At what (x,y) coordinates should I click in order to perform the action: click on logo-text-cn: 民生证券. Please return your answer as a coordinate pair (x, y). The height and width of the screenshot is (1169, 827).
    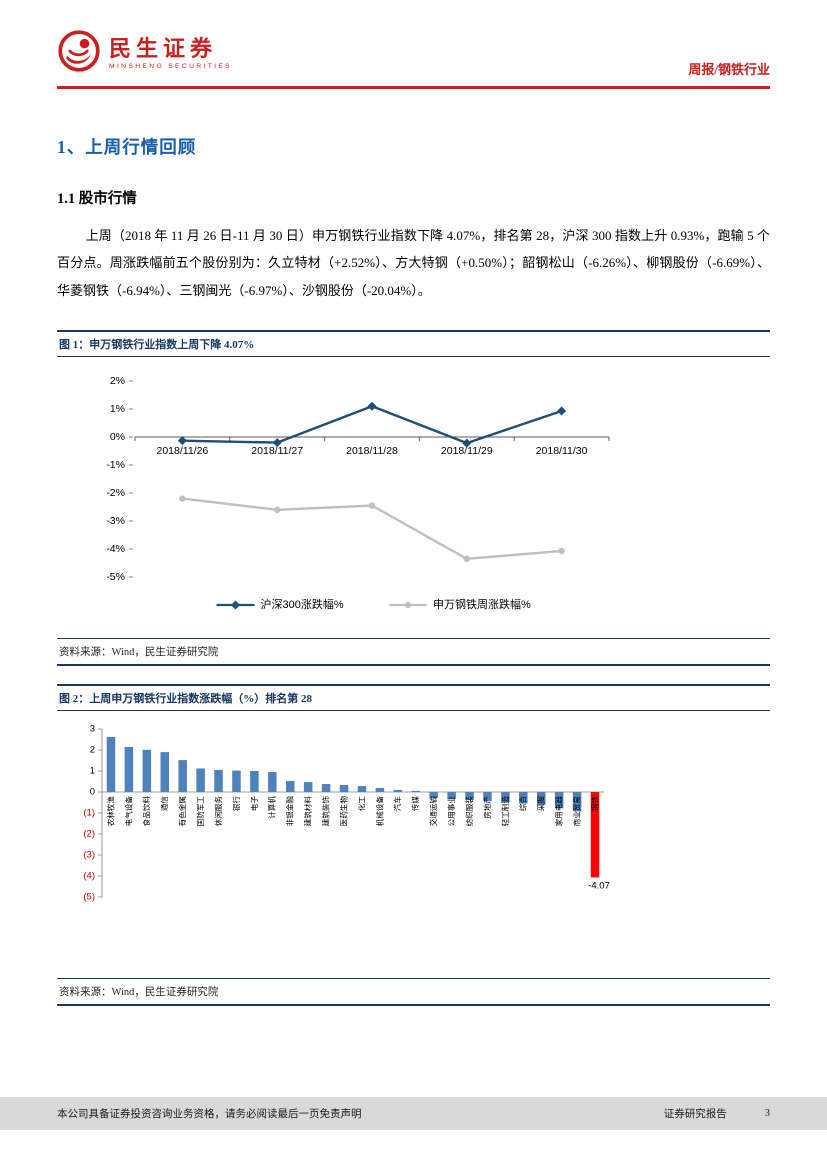
    Looking at the image, I should click on (163, 48).